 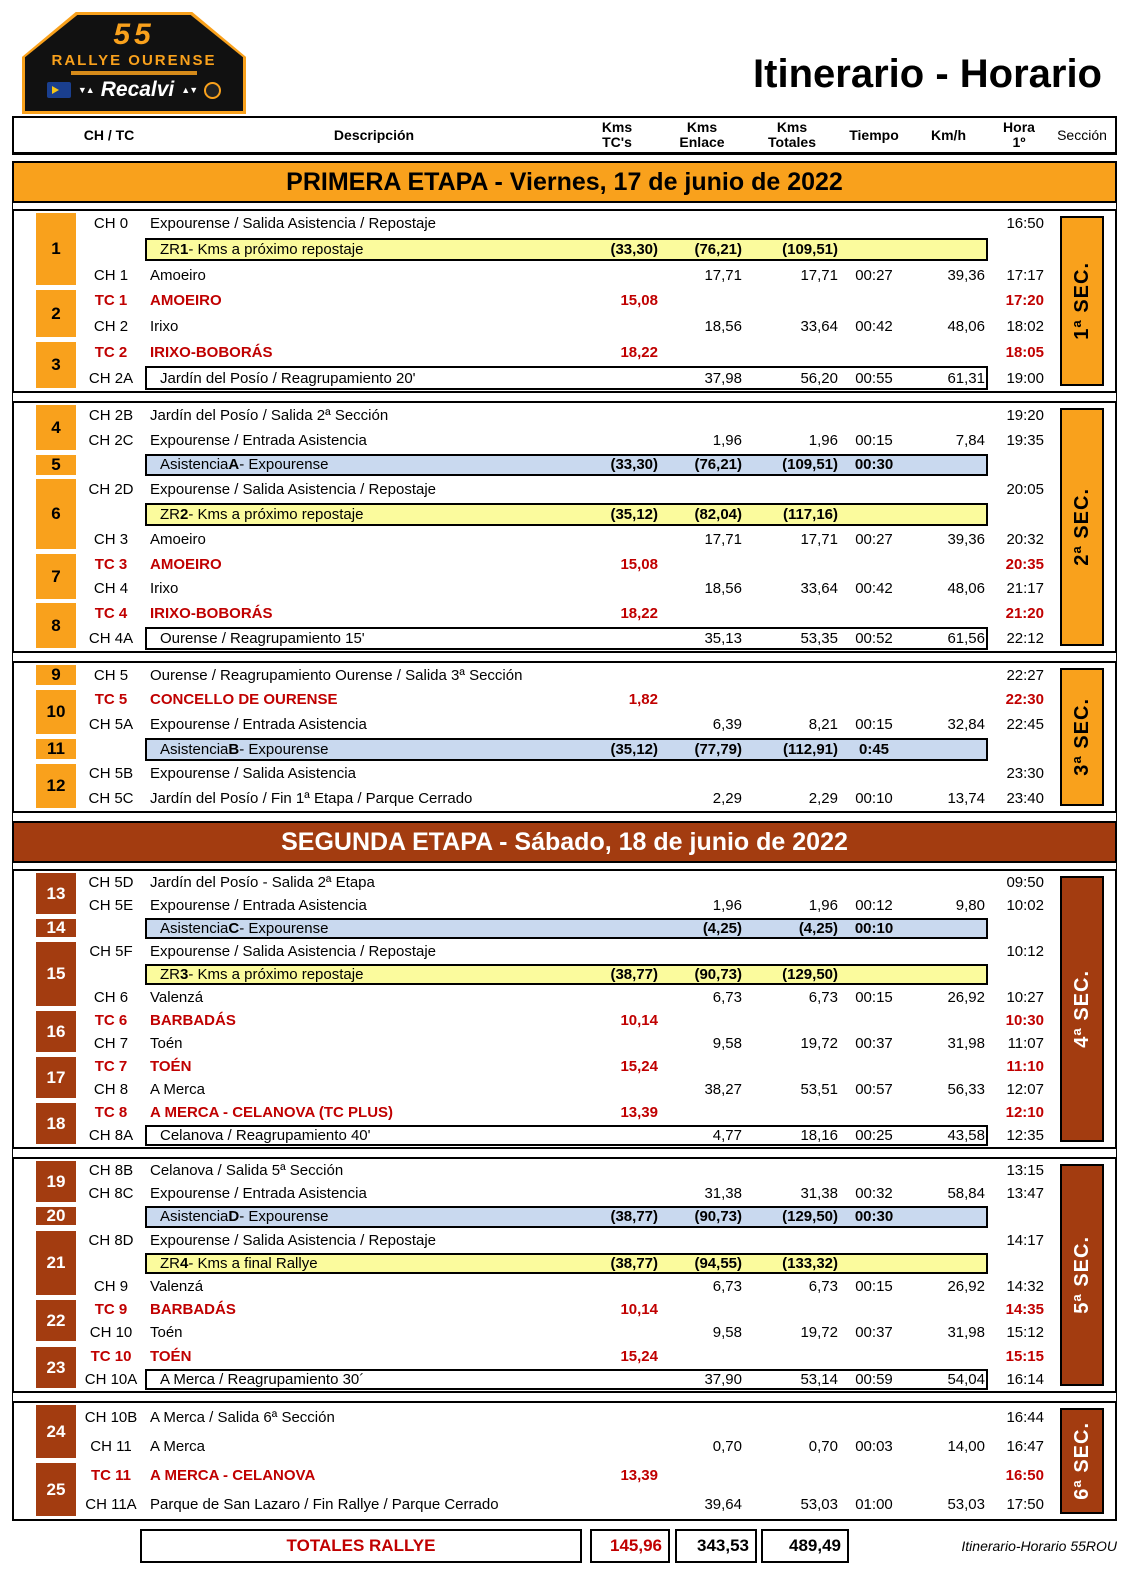 I want to click on row-number-block: 23, so click(x=56, y=1367).